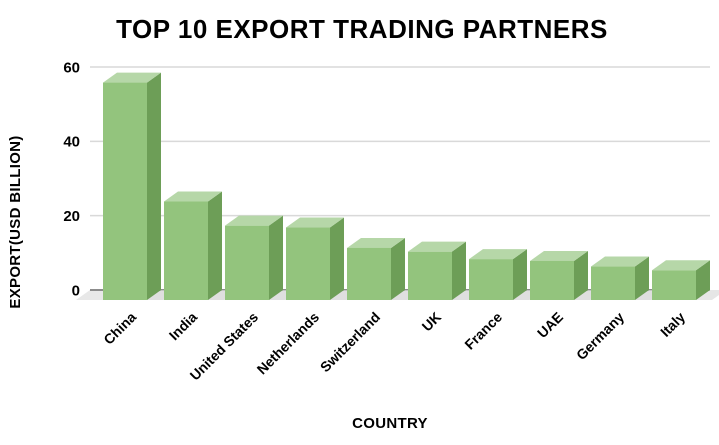  I want to click on category-label-netherlands: Netherlands, so click(288, 343).